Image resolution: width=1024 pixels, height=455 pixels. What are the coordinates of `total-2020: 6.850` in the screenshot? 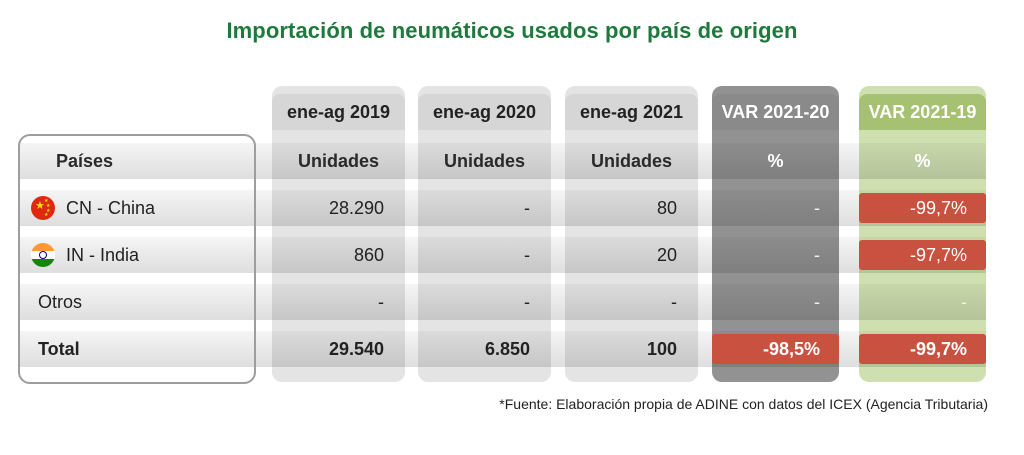 It's located at (507, 348).